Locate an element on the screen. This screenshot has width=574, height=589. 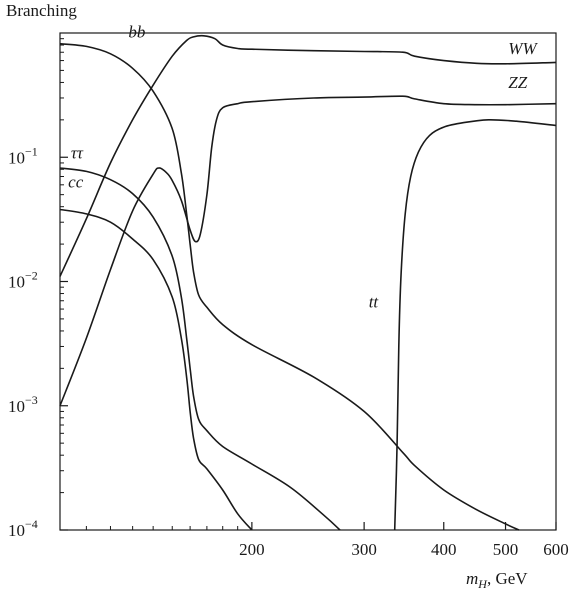
series-label: ZZ is located at coordinates (517, 82).